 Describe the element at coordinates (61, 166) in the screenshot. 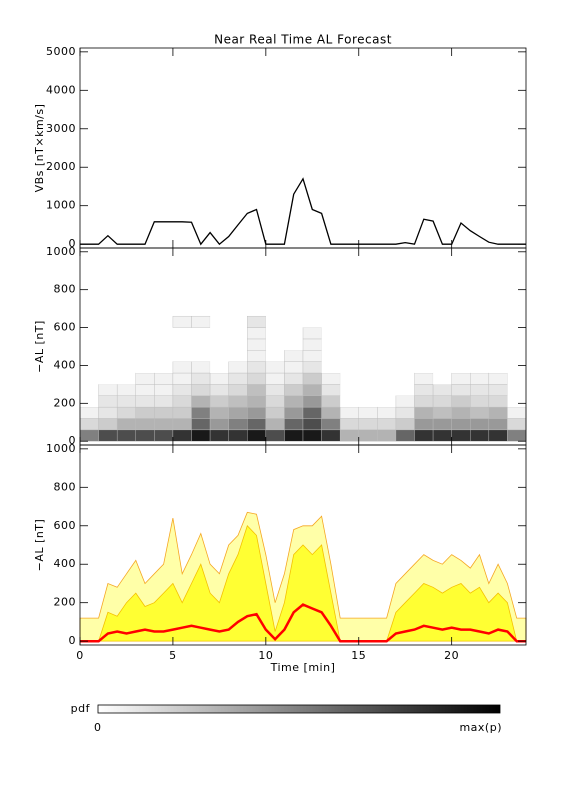

I see `y-tick-label: 2000` at that location.